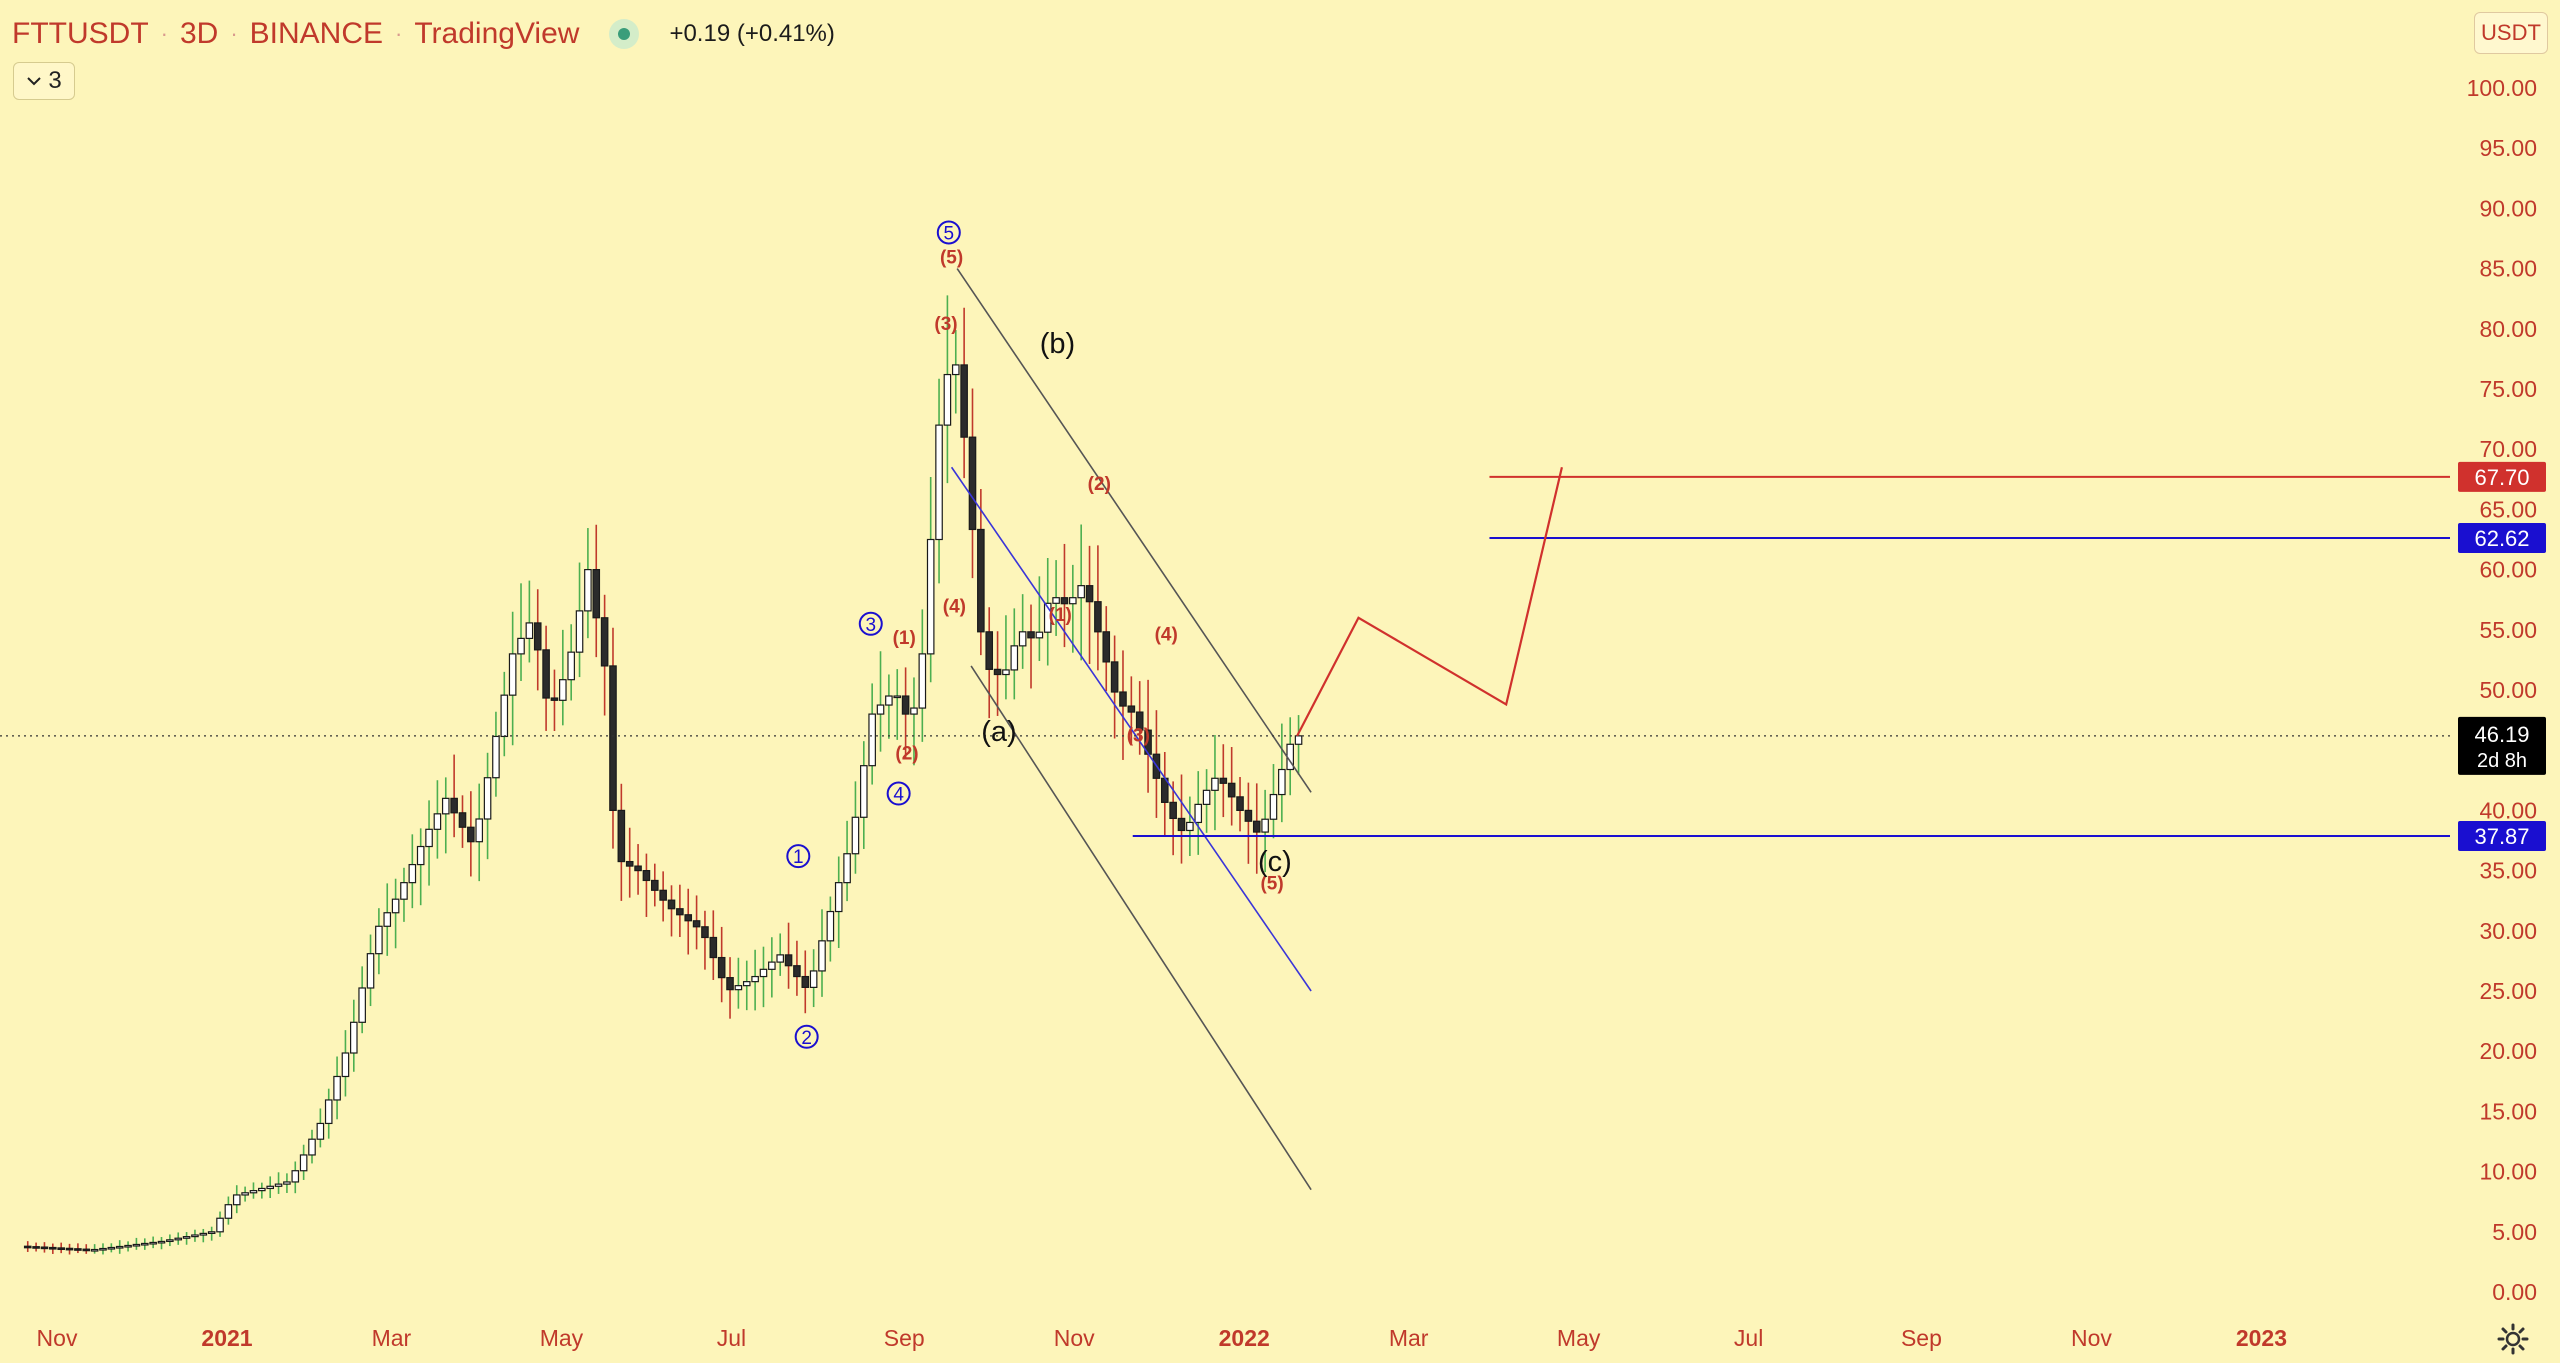  Describe the element at coordinates (1134, 530) in the screenshot. I see `channel-line` at that location.